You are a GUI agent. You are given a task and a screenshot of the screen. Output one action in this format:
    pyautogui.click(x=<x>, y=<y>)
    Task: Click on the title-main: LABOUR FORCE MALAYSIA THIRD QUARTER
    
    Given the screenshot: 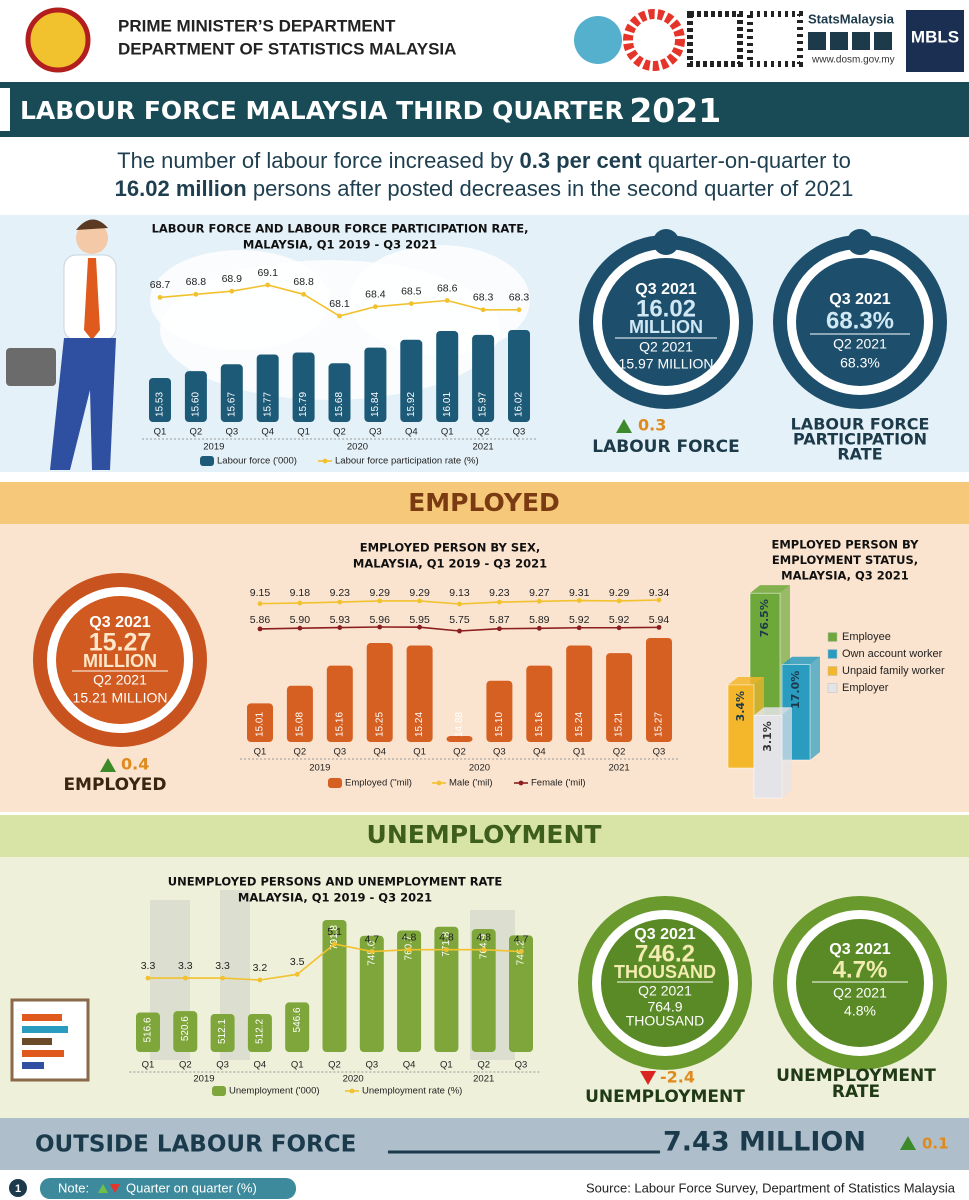 What is the action you would take?
    pyautogui.click(x=322, y=110)
    